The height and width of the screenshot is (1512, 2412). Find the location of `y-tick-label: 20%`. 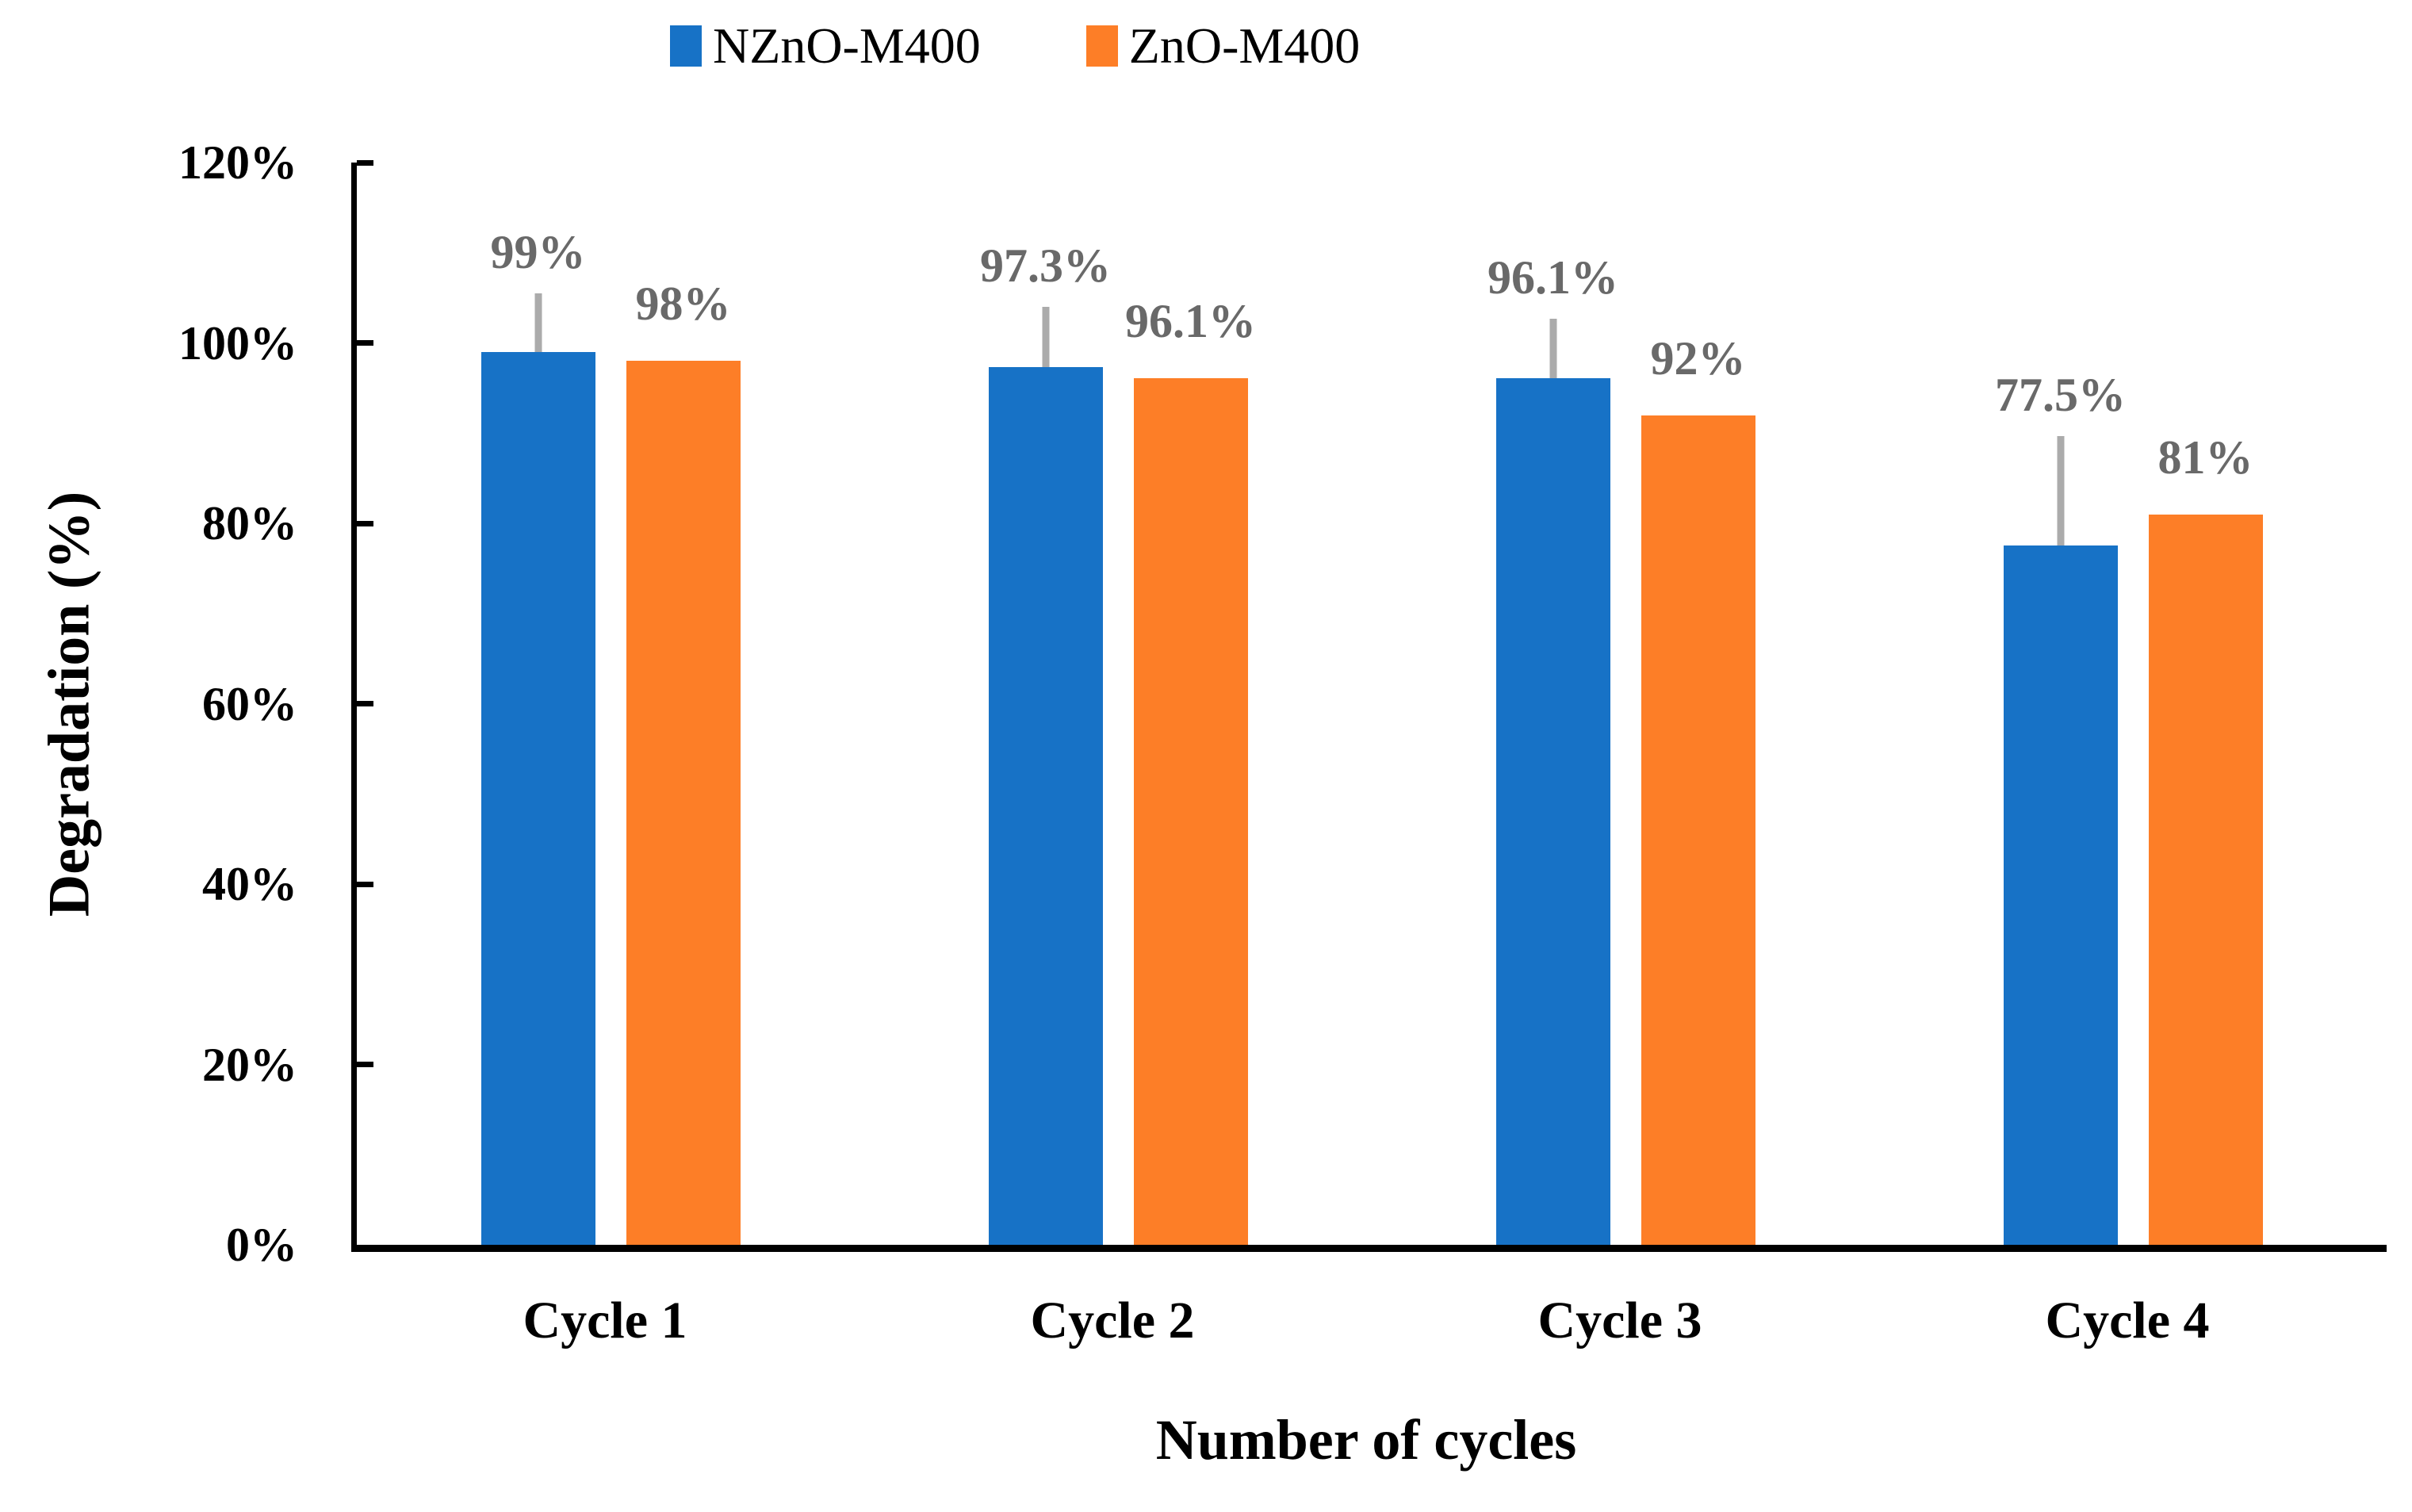

y-tick-label: 20% is located at coordinates (249, 1064).